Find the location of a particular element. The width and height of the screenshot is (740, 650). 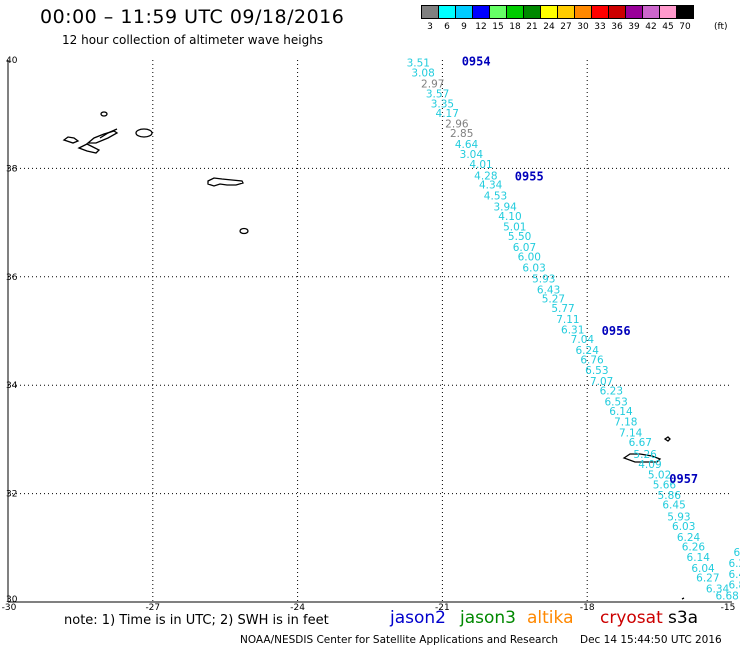

legend-label: 27 is located at coordinates (566, 27).